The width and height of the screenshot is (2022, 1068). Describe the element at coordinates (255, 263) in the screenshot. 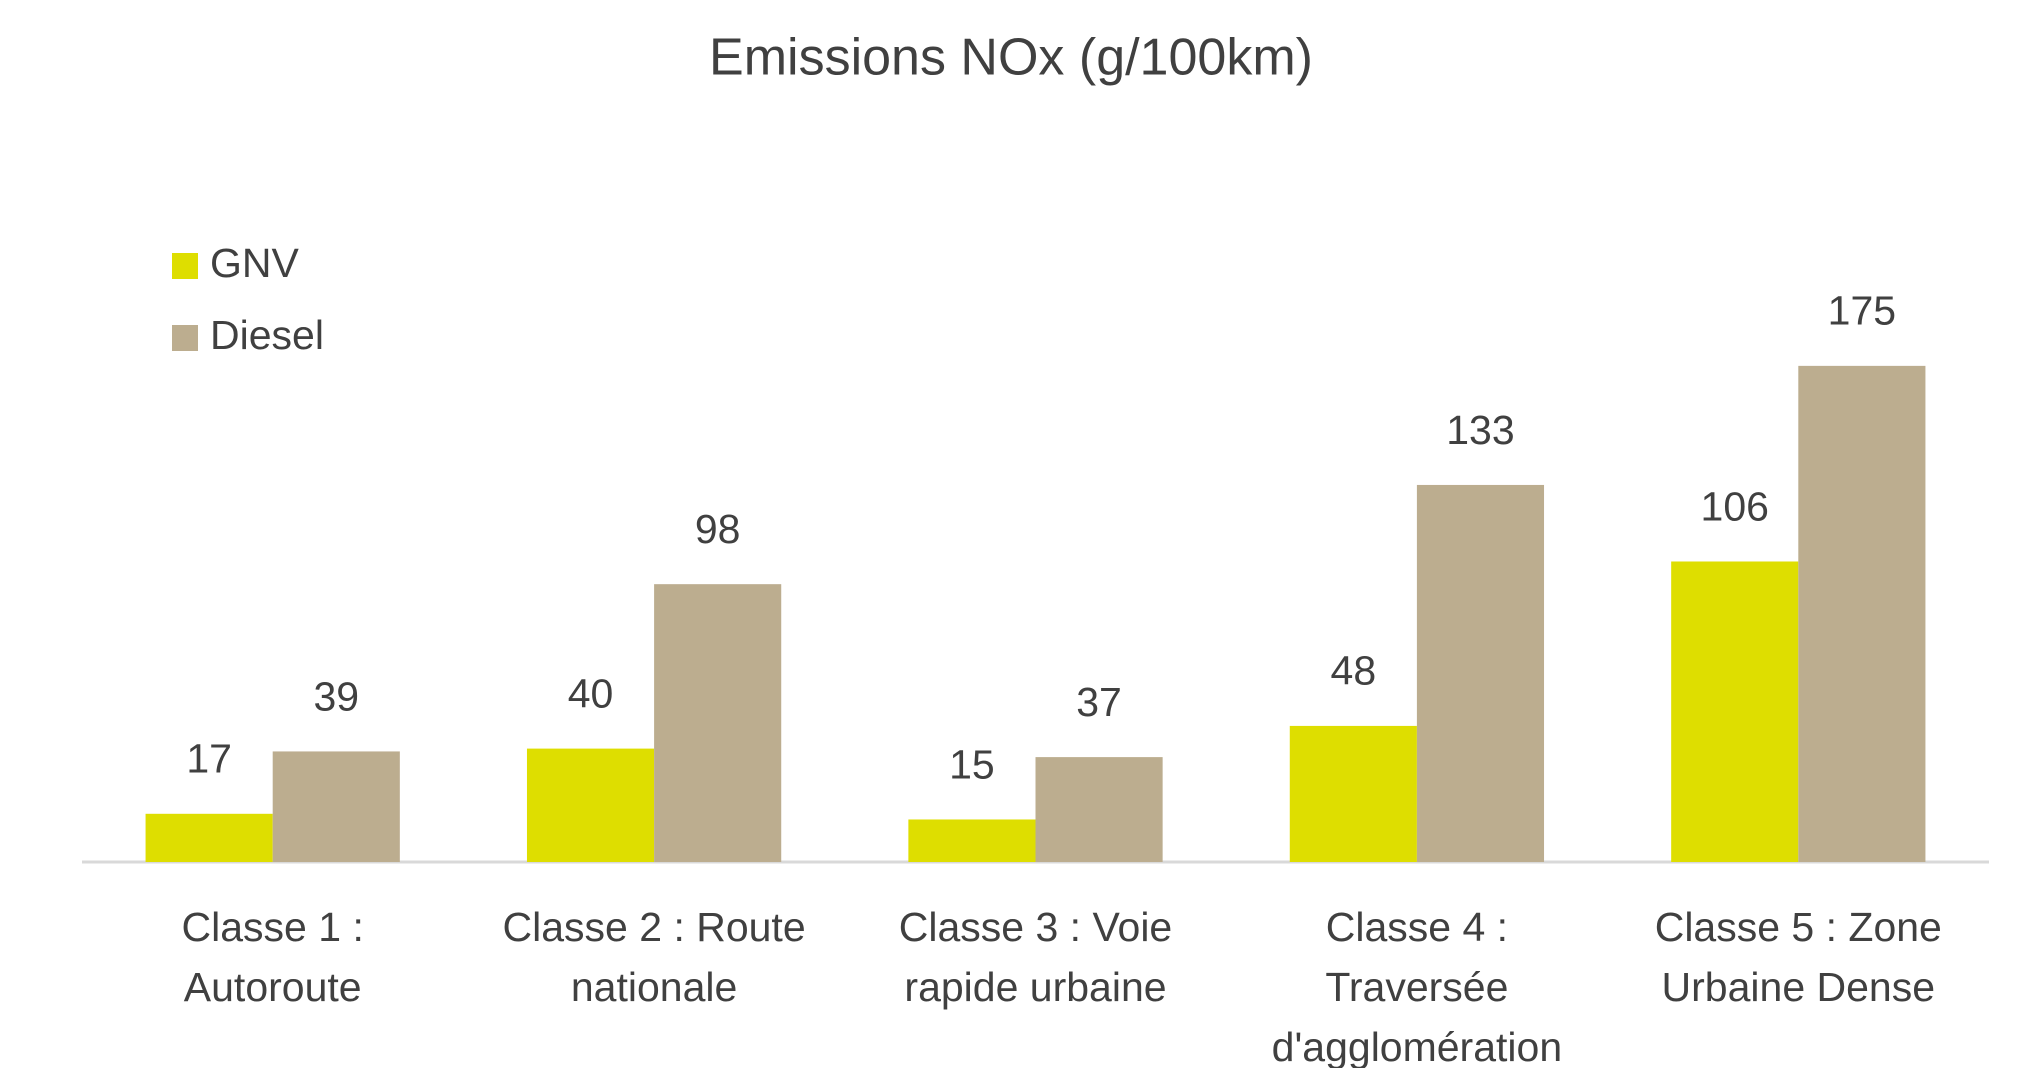

I see `legend-label: GNV` at that location.